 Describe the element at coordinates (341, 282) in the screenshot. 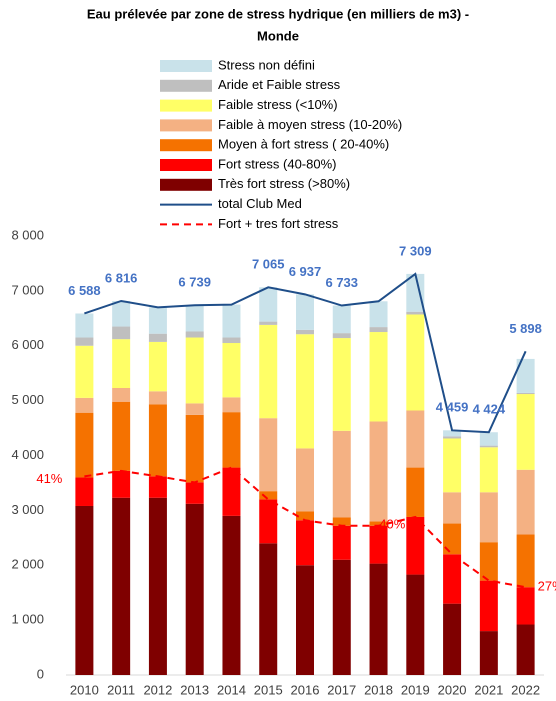

I see `data-label: 6 733` at that location.